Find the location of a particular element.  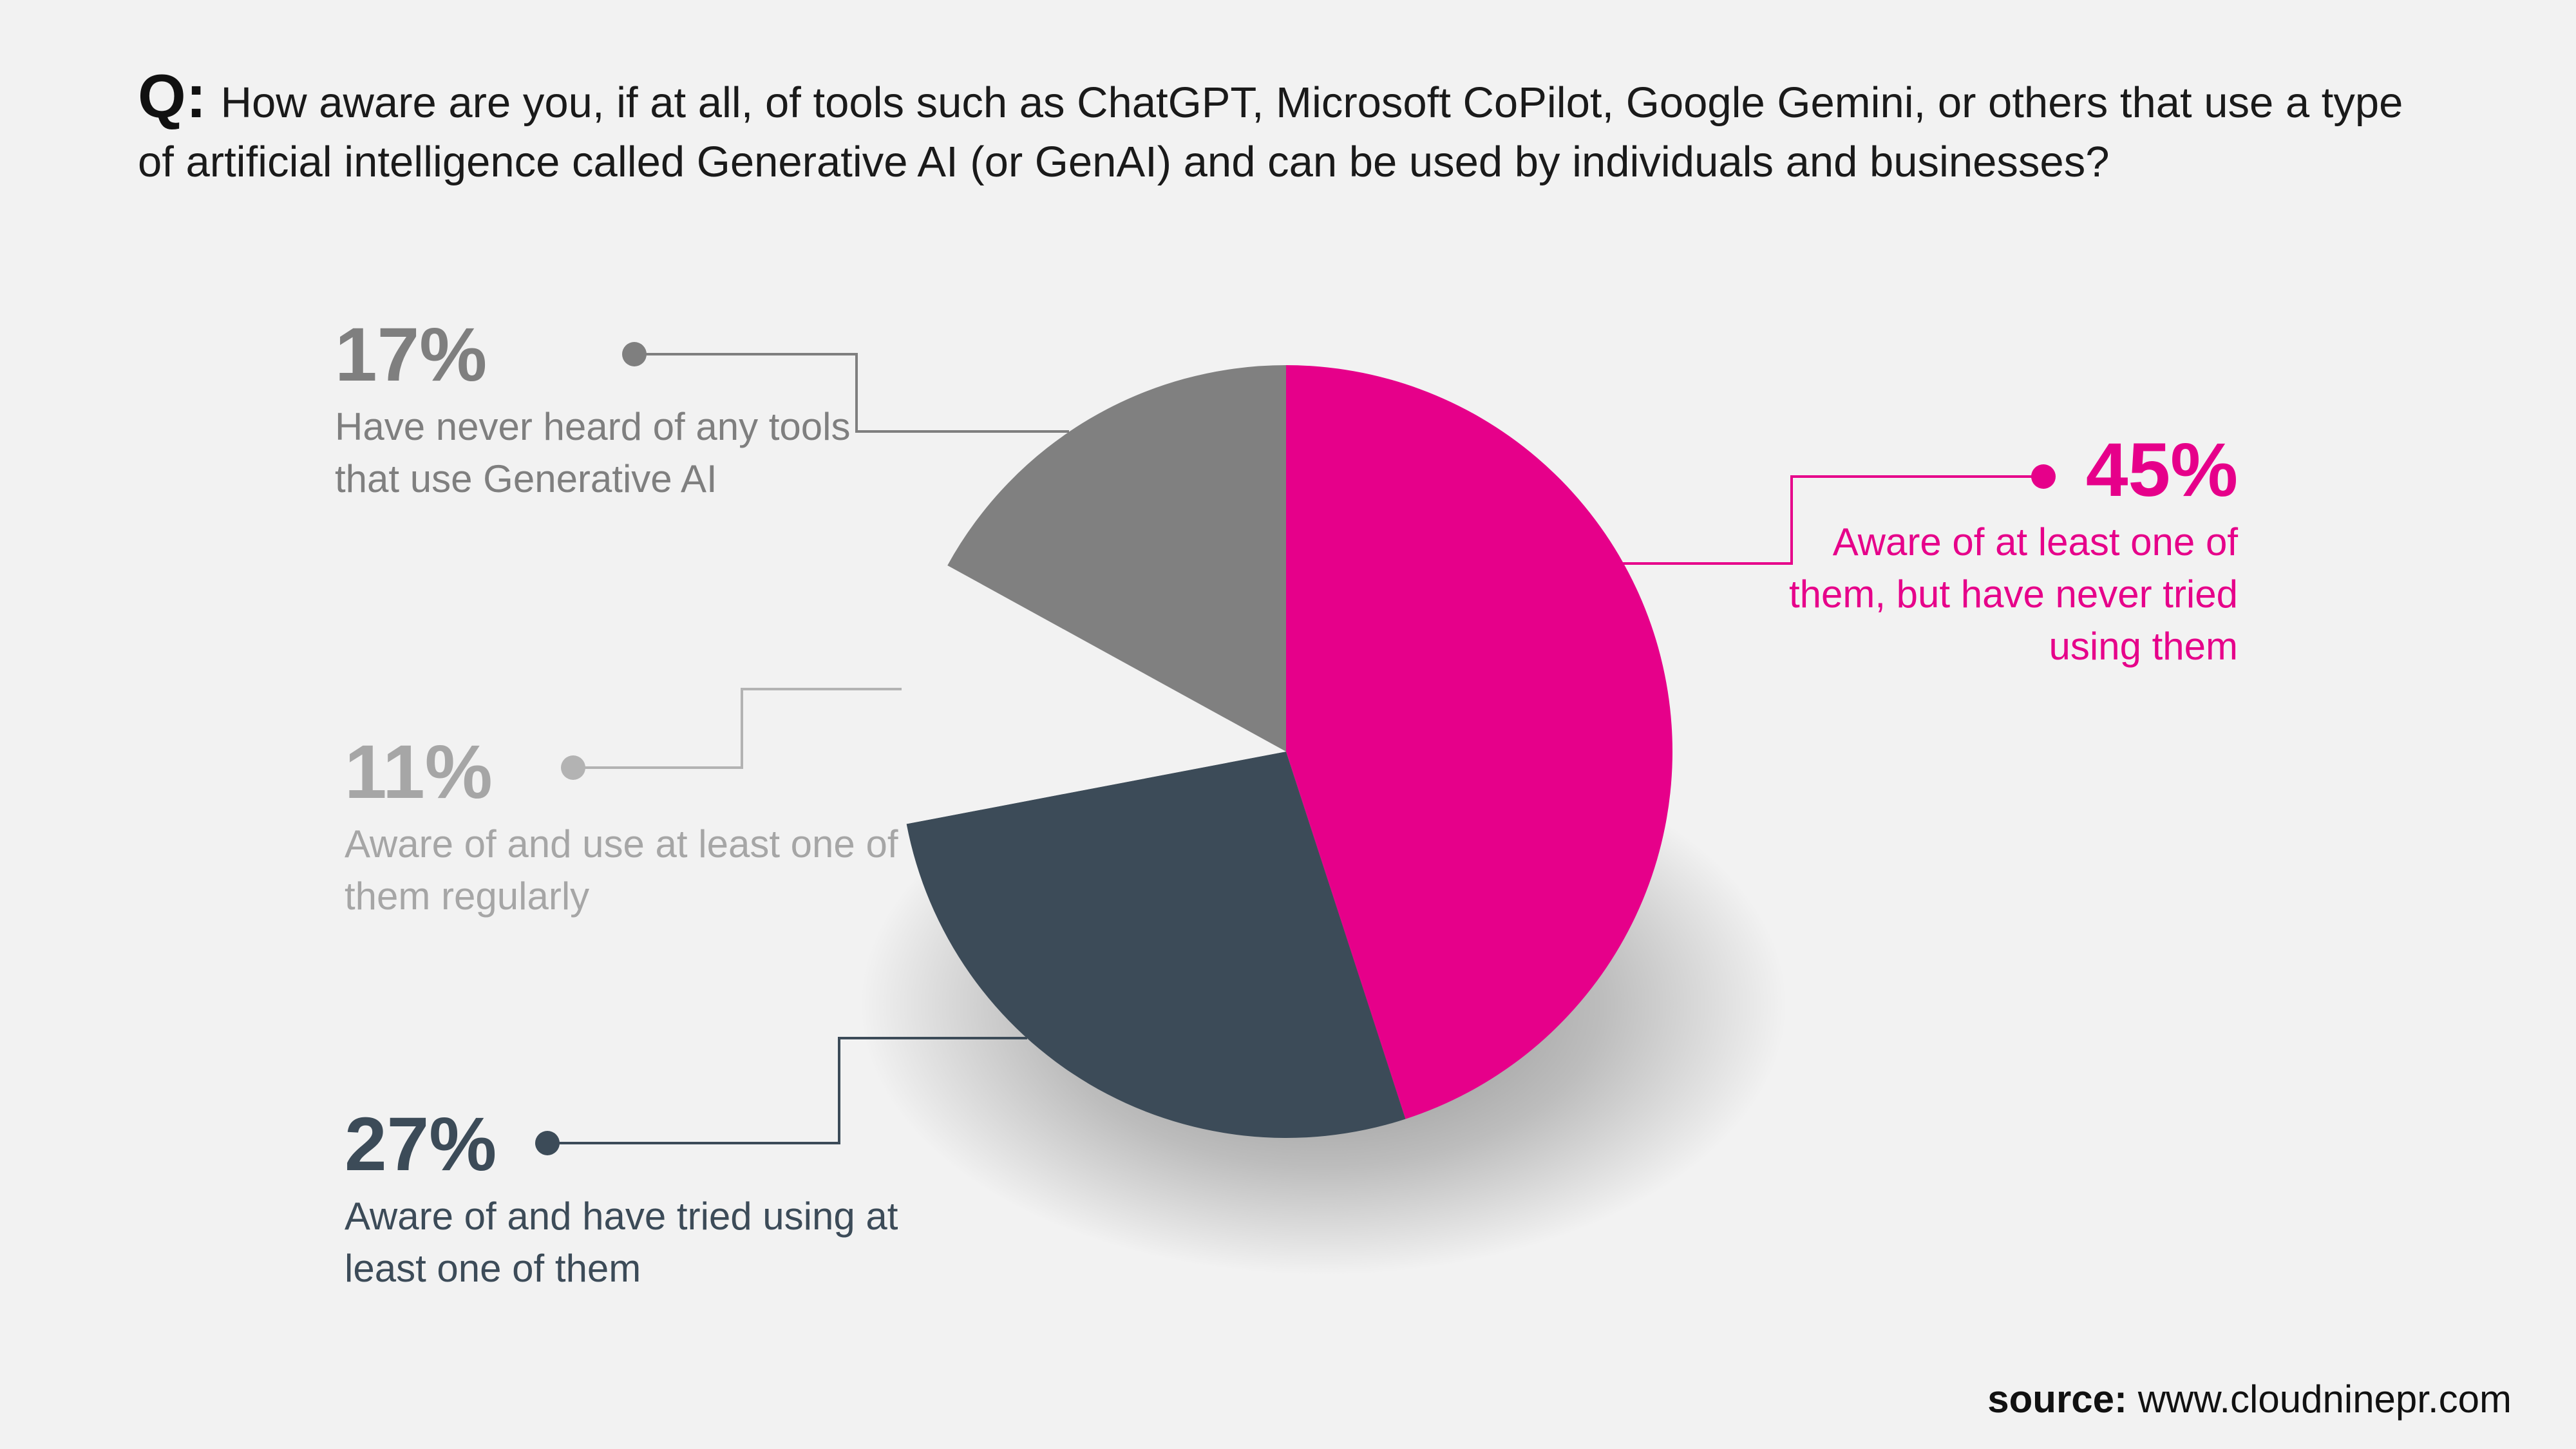

pie-slice-tried is located at coordinates (1156, 945).